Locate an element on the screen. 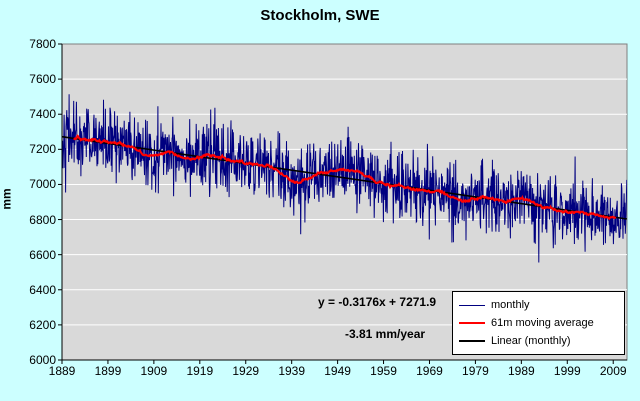 The image size is (640, 401). legend-item-moving-average: 61m moving average is located at coordinates (538, 323).